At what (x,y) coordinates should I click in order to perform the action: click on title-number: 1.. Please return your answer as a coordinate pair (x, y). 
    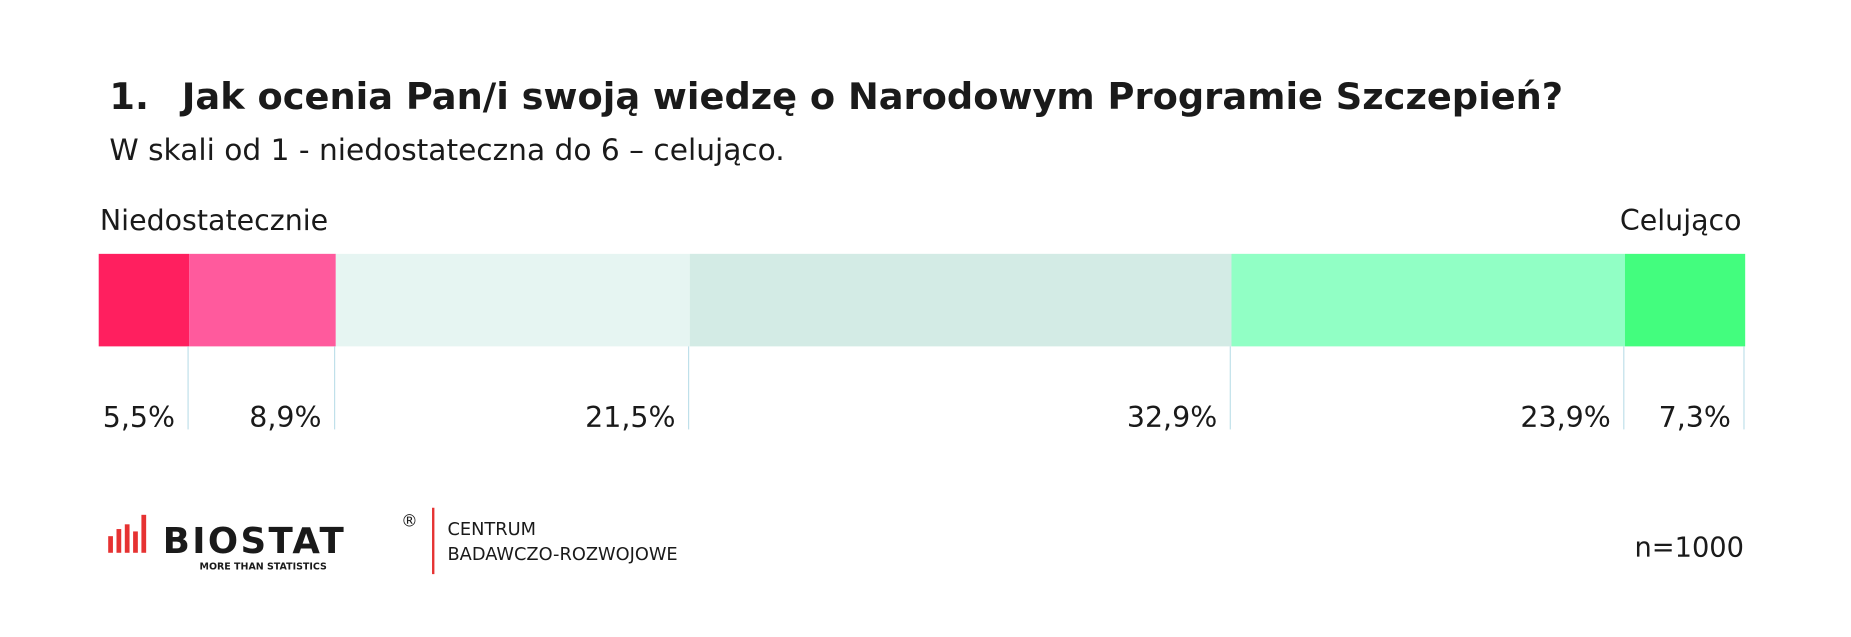
    Looking at the image, I should click on (129, 96).